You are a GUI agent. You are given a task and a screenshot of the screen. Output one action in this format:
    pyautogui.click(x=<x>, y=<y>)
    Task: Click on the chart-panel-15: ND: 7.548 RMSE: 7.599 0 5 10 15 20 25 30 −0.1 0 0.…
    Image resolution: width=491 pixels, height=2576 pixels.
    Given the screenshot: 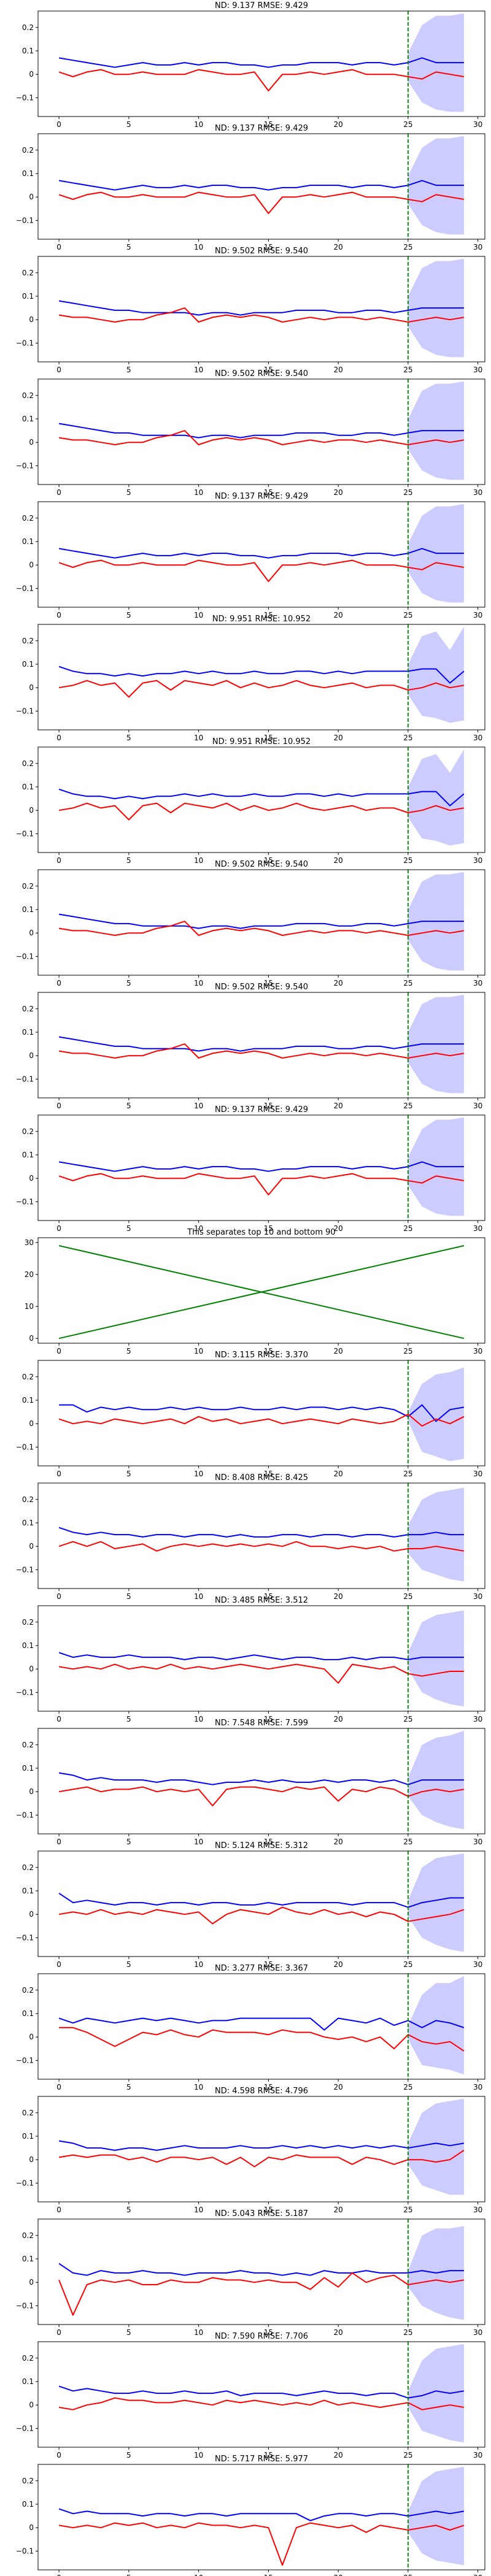 What is the action you would take?
    pyautogui.click(x=251, y=1782)
    